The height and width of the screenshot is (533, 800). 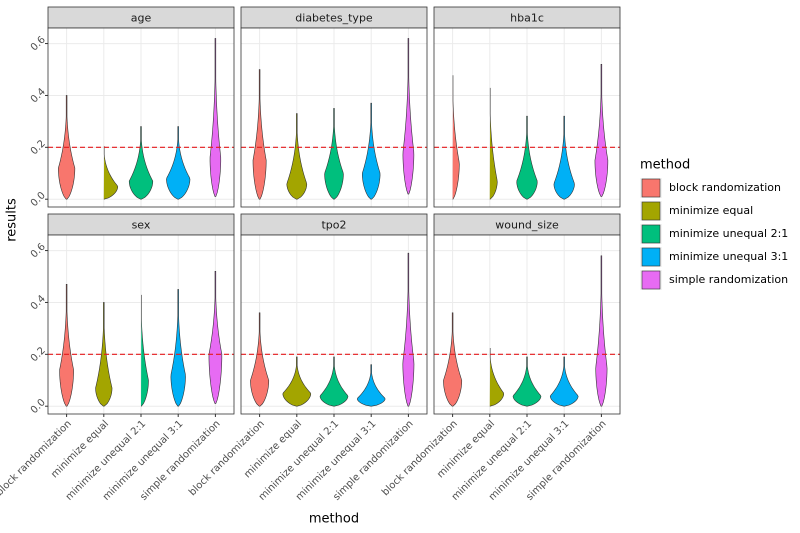 I want to click on legend-label: minimize equal, so click(x=711, y=210).